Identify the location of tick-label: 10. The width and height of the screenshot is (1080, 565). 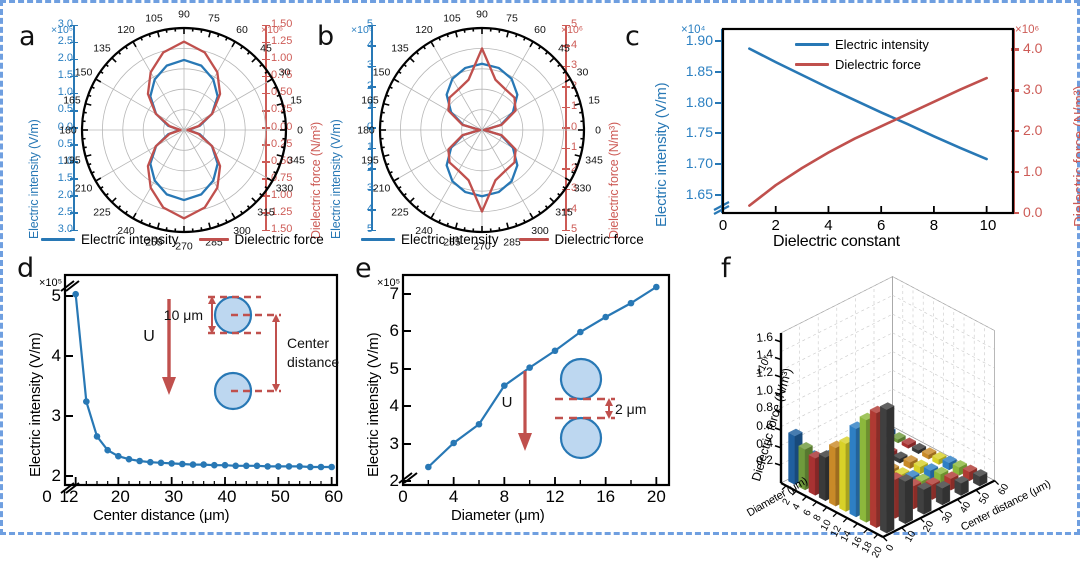
(987, 225).